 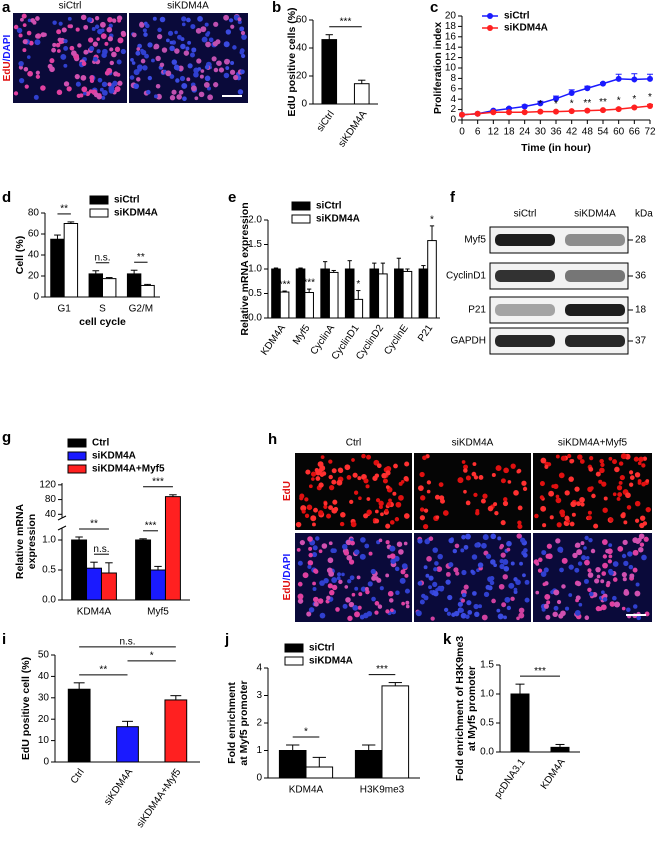 What do you see at coordinates (232, 197) in the screenshot?
I see `panel-letter: e` at bounding box center [232, 197].